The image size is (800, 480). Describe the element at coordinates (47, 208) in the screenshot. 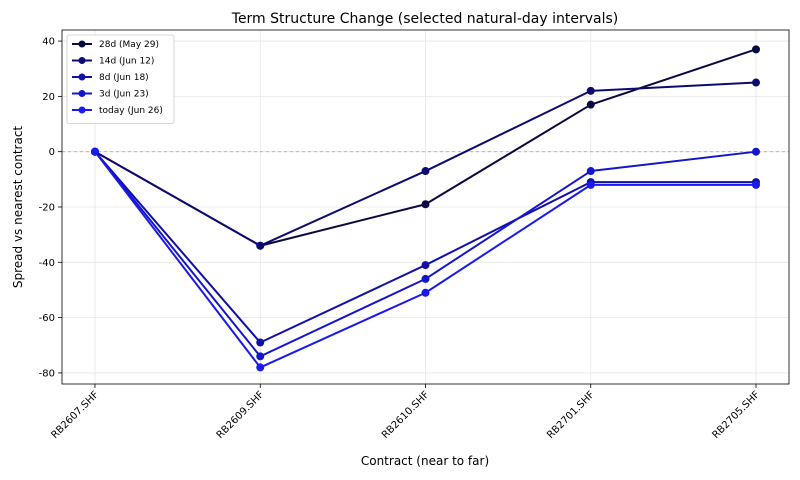

I see `y-tick-label: -20` at that location.